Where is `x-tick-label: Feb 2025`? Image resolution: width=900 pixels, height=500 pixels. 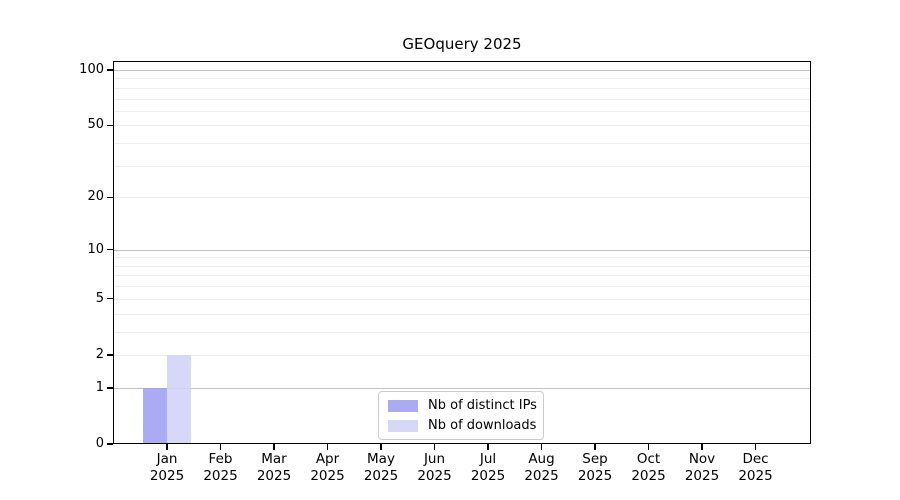 x-tick-label: Feb 2025 is located at coordinates (220, 467).